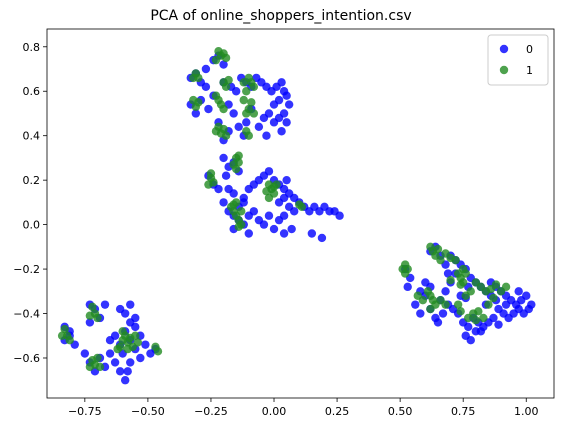 This screenshot has width=563, height=433. What do you see at coordinates (400, 411) in the screenshot?
I see `x-tick-label: 0.50` at bounding box center [400, 411].